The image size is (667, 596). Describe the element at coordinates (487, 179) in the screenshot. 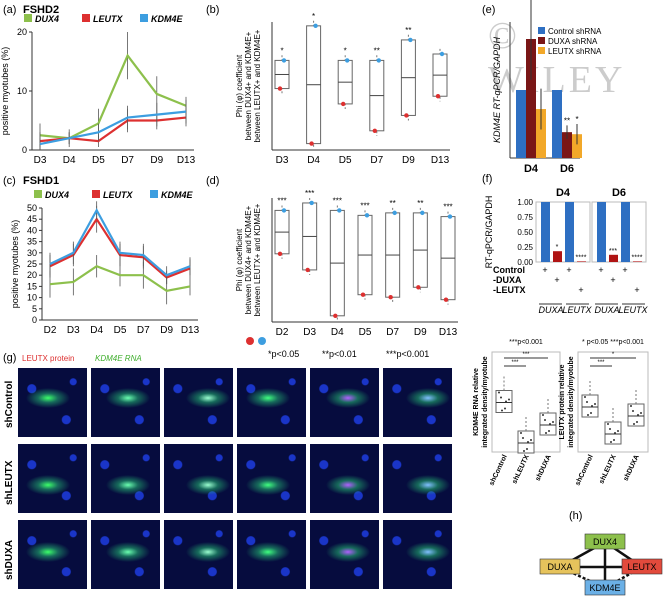

I see `panel-f-letter: (f)` at that location.